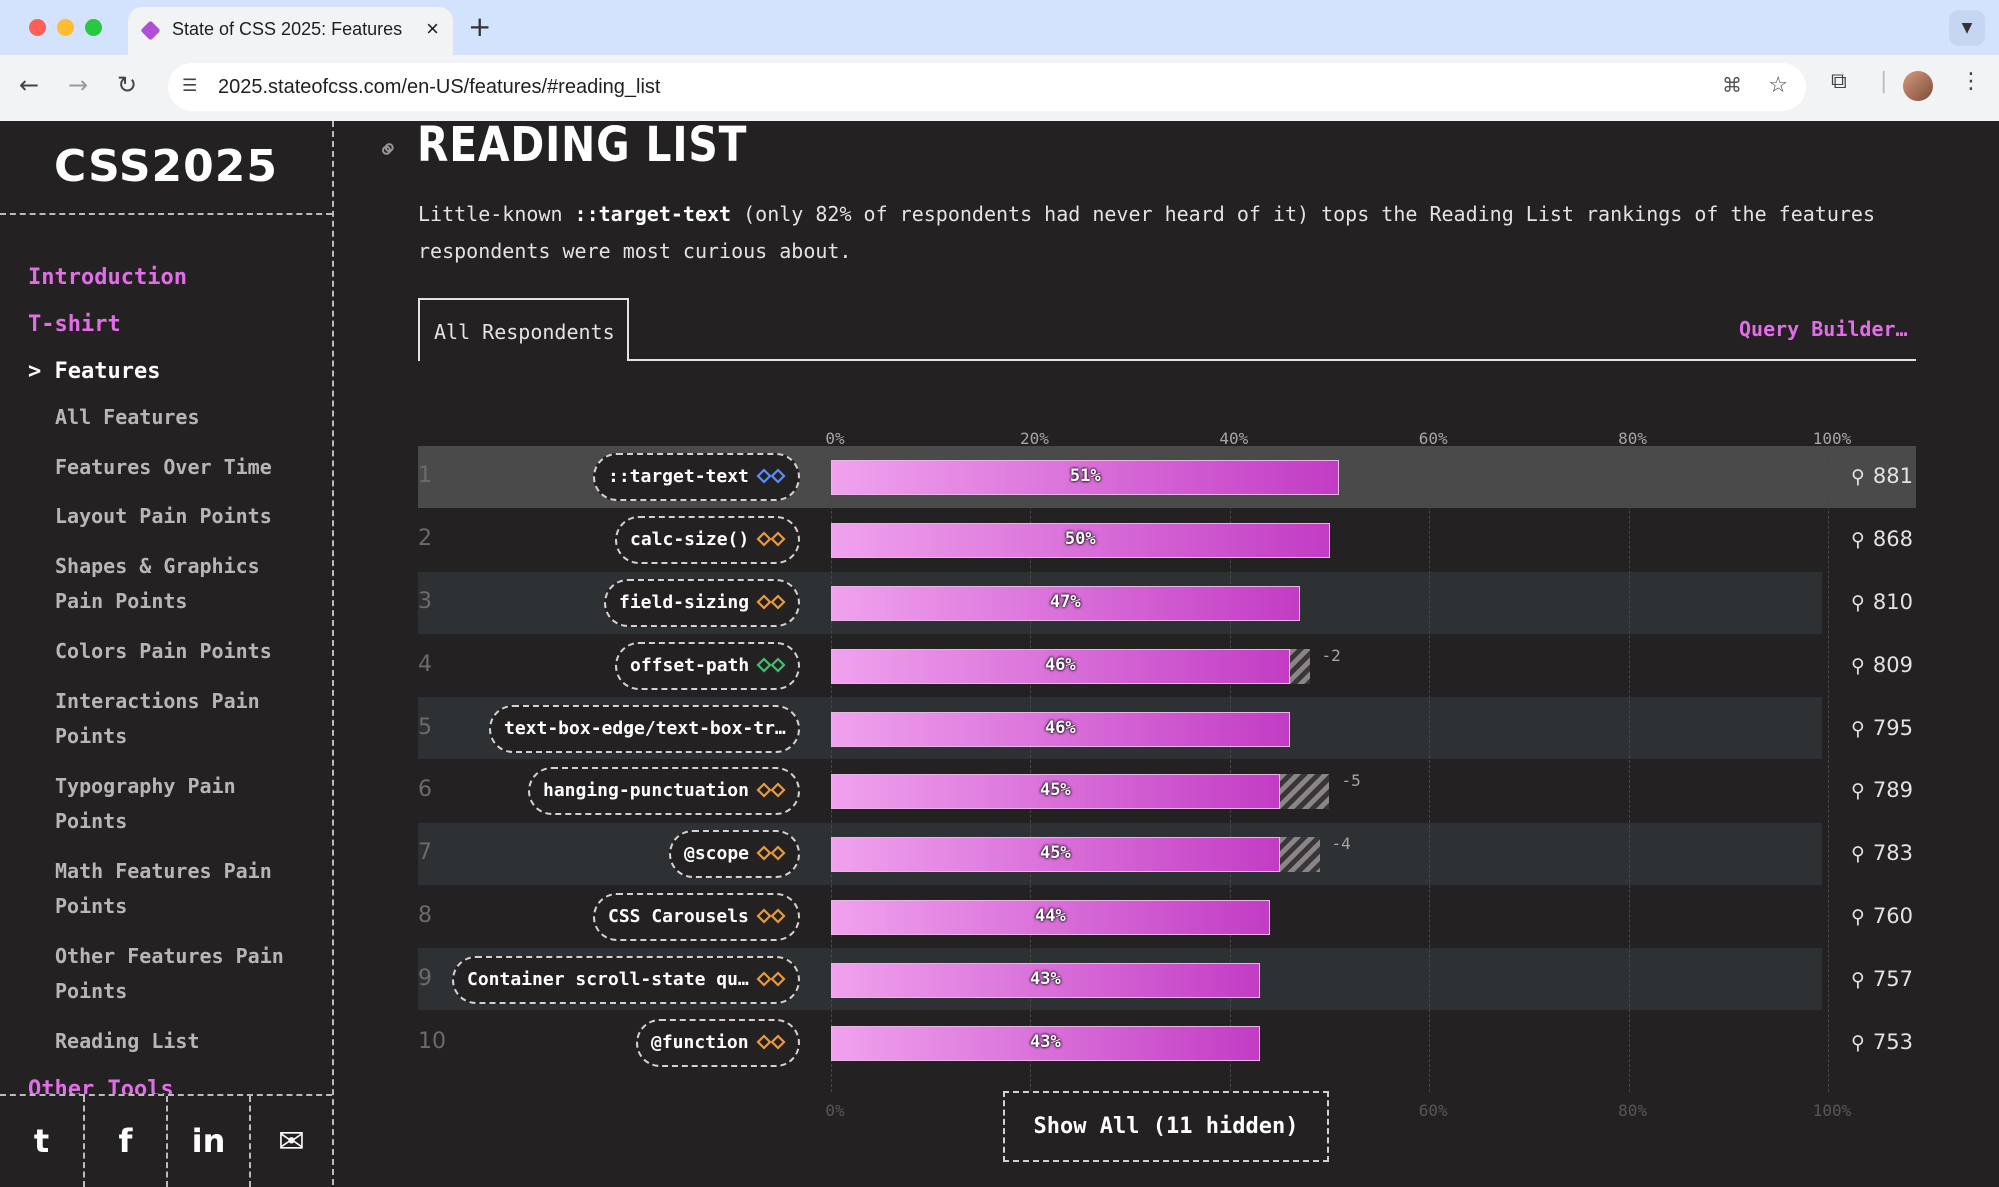 The height and width of the screenshot is (1187, 1999). Describe the element at coordinates (169, 973) in the screenshot. I see `sidebar-subitem-other-features: Other Features Pain Points` at that location.